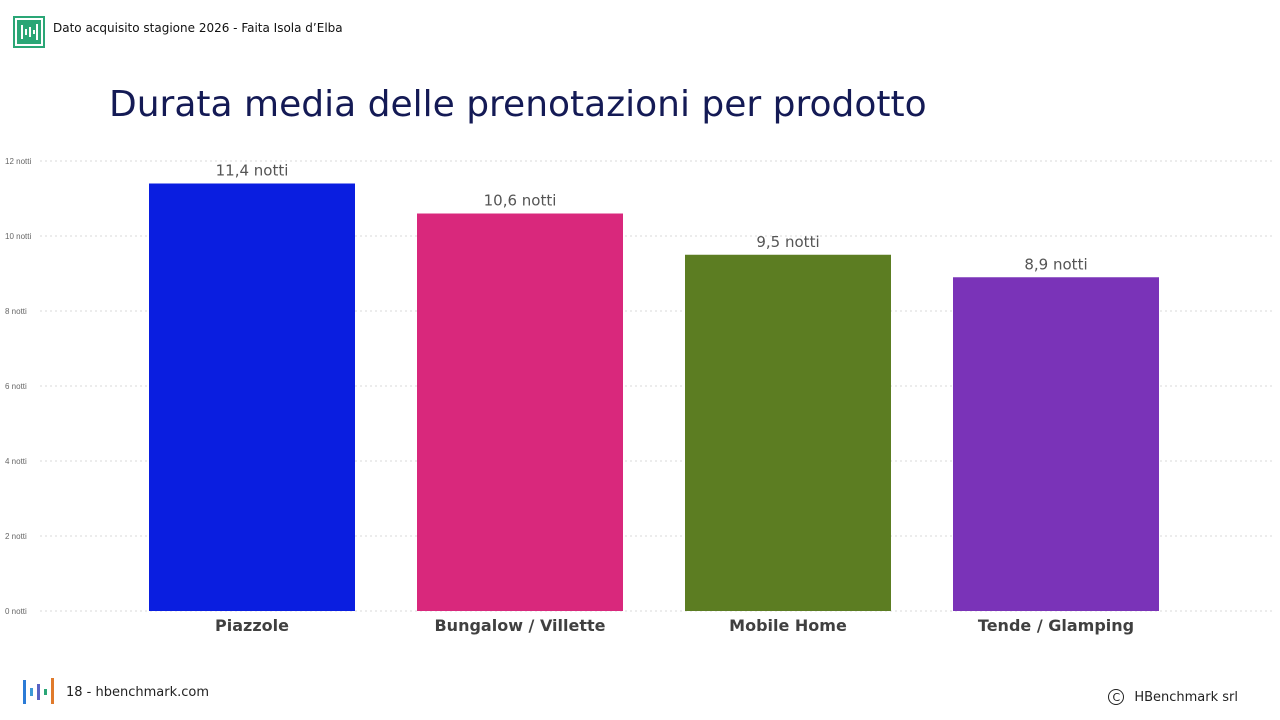 The width and height of the screenshot is (1280, 720). What do you see at coordinates (16, 536) in the screenshot?
I see `y-tick-label: 2 notti` at bounding box center [16, 536].